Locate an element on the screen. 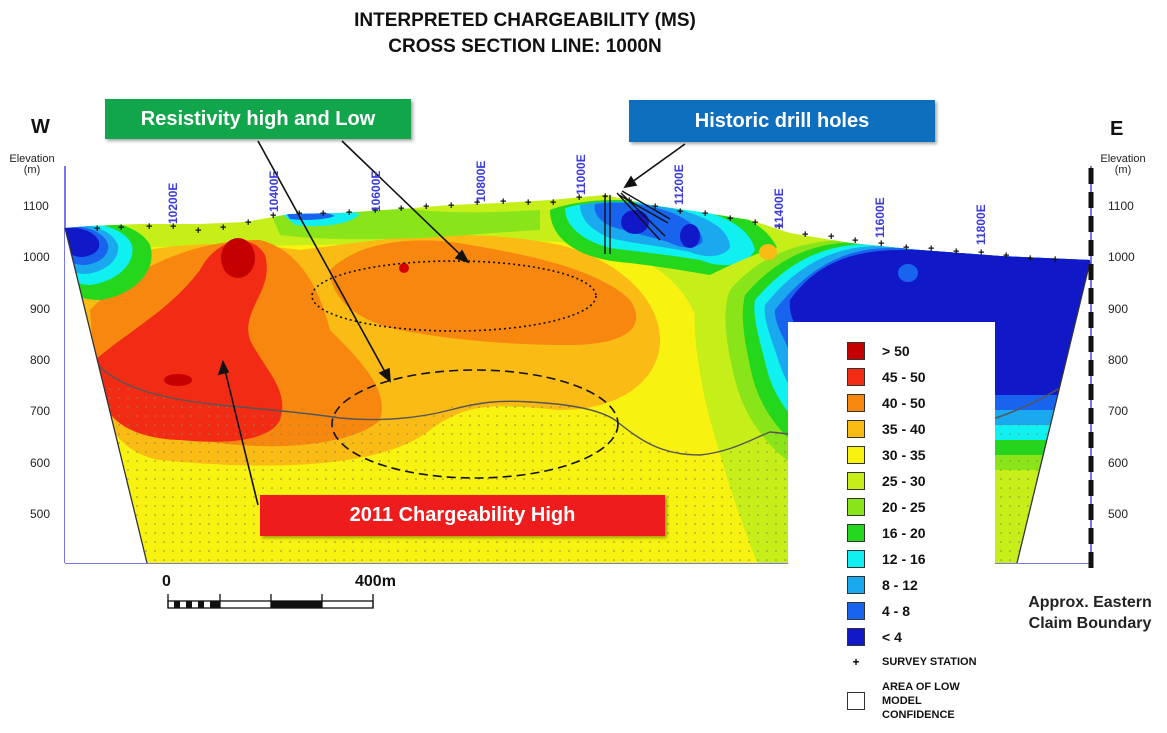  legend-row-low-confidence: AREA OF LOW MODEL CONFIDENCE is located at coordinates (903, 701).